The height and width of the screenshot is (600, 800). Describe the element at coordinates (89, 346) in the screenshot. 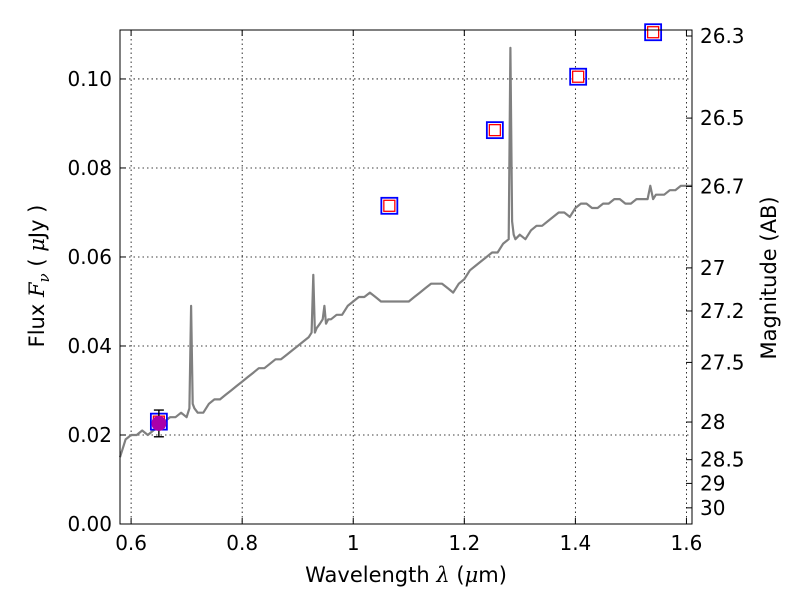

I see `y-tick-label: 0.04` at that location.